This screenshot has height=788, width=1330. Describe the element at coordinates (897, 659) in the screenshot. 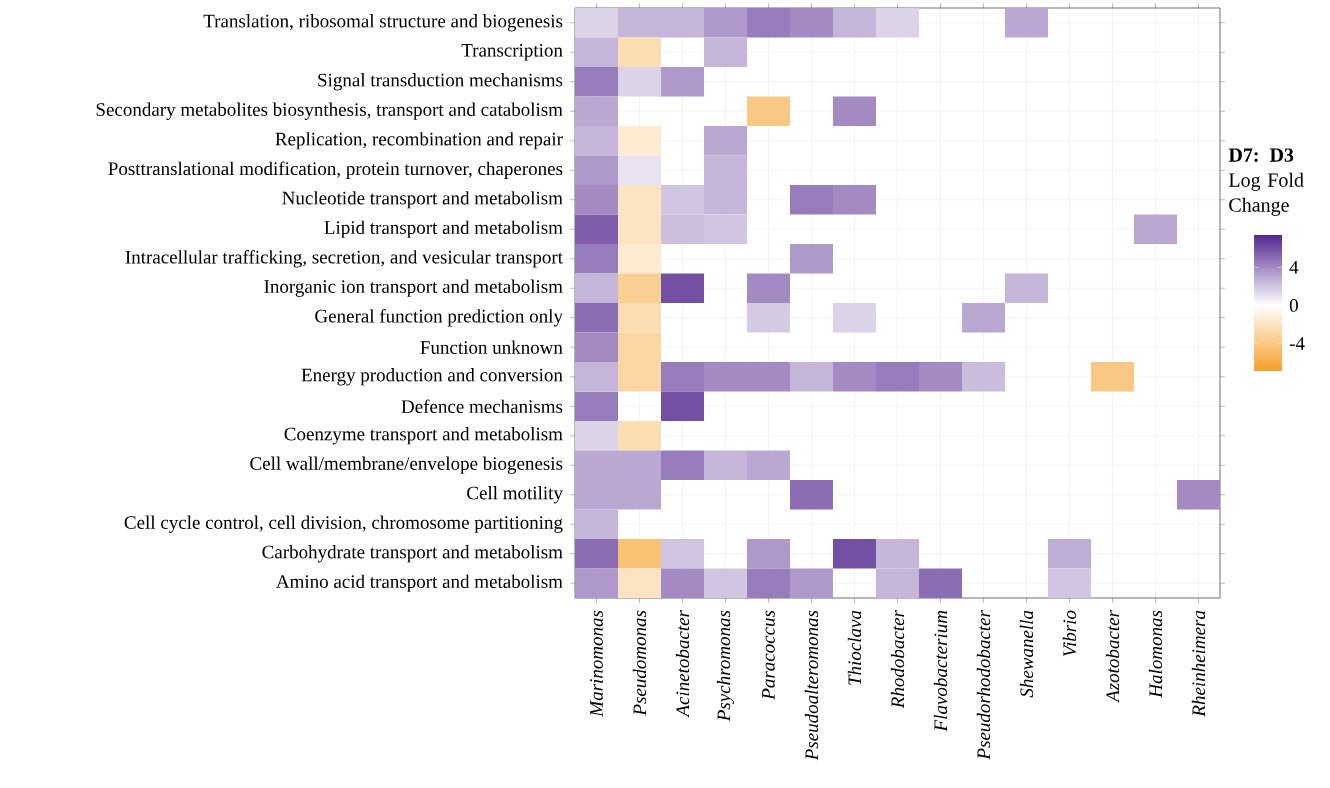

I see `x-tick-label: Rhodobacter` at that location.